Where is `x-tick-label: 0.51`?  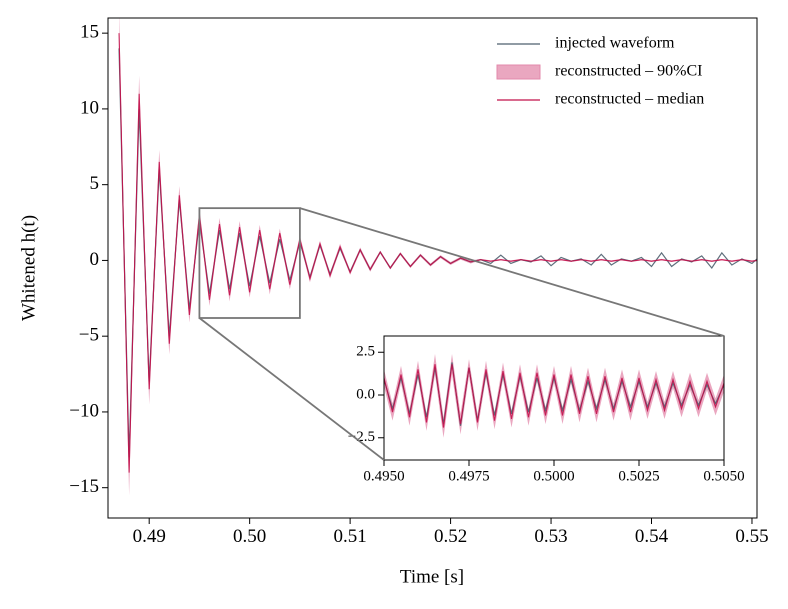 x-tick-label: 0.51 is located at coordinates (349, 536).